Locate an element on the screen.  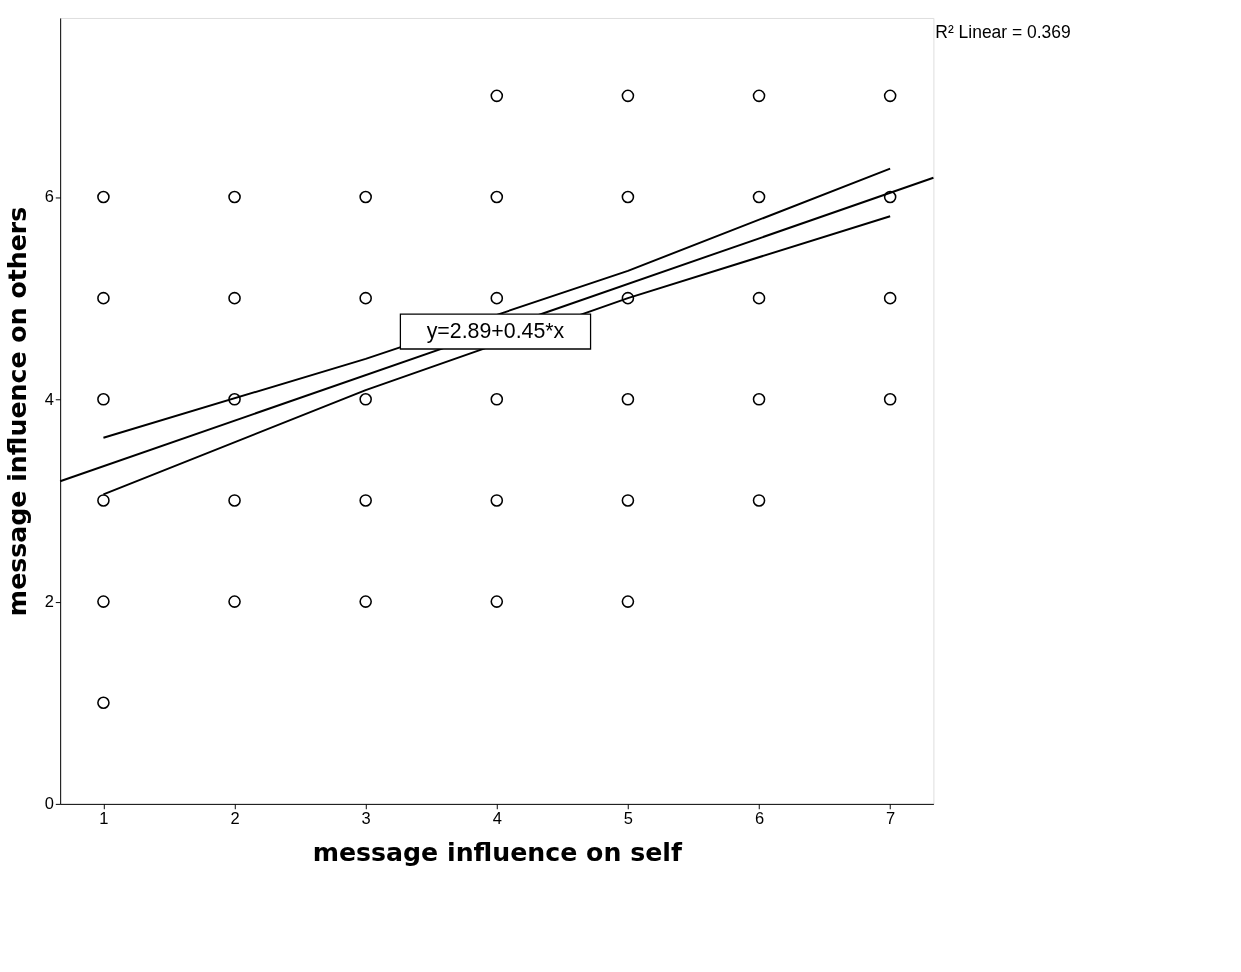
x-axis-title: message influence on self is located at coordinates (497, 852).